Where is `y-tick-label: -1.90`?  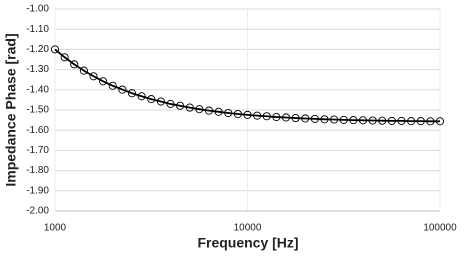
y-tick-label: -1.90 is located at coordinates (37, 190).